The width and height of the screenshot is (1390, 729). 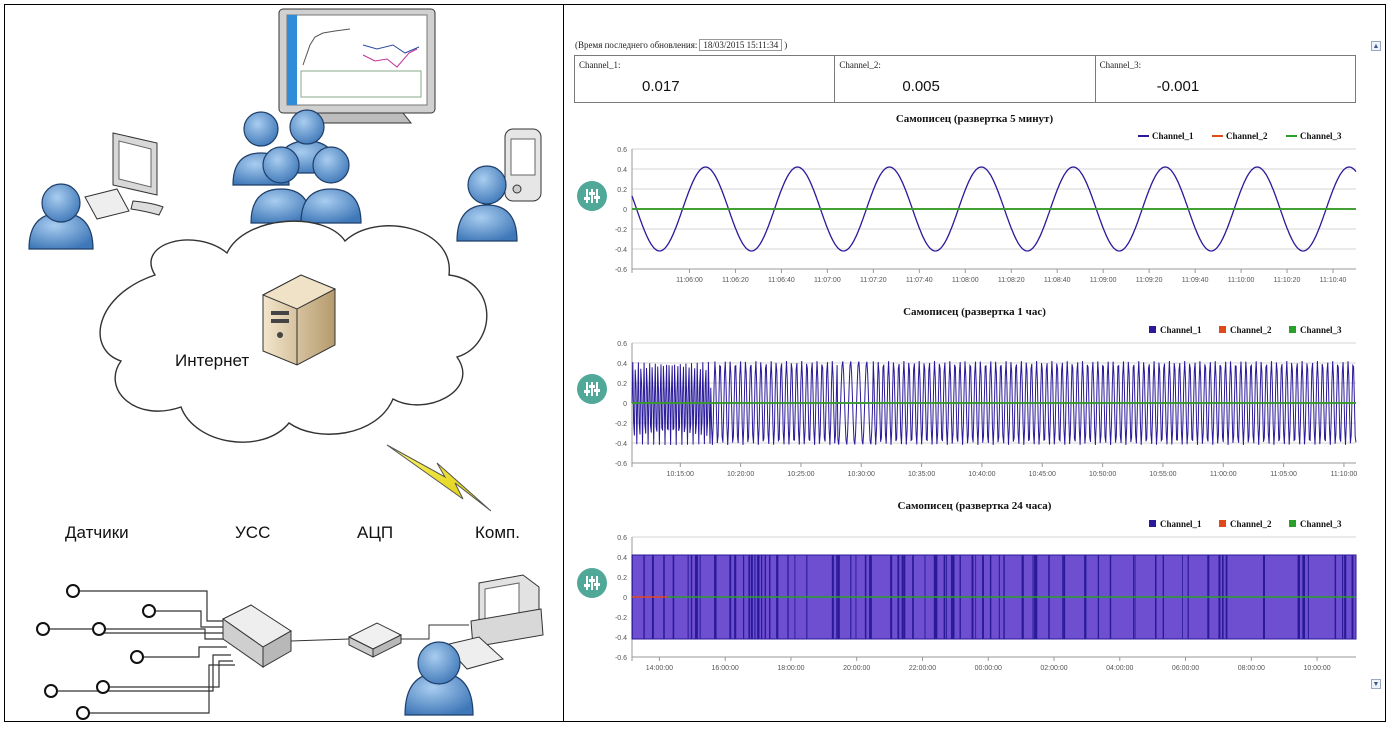 What do you see at coordinates (921, 474) in the screenshot?
I see `x-tick-label: 10:35:00` at bounding box center [921, 474].